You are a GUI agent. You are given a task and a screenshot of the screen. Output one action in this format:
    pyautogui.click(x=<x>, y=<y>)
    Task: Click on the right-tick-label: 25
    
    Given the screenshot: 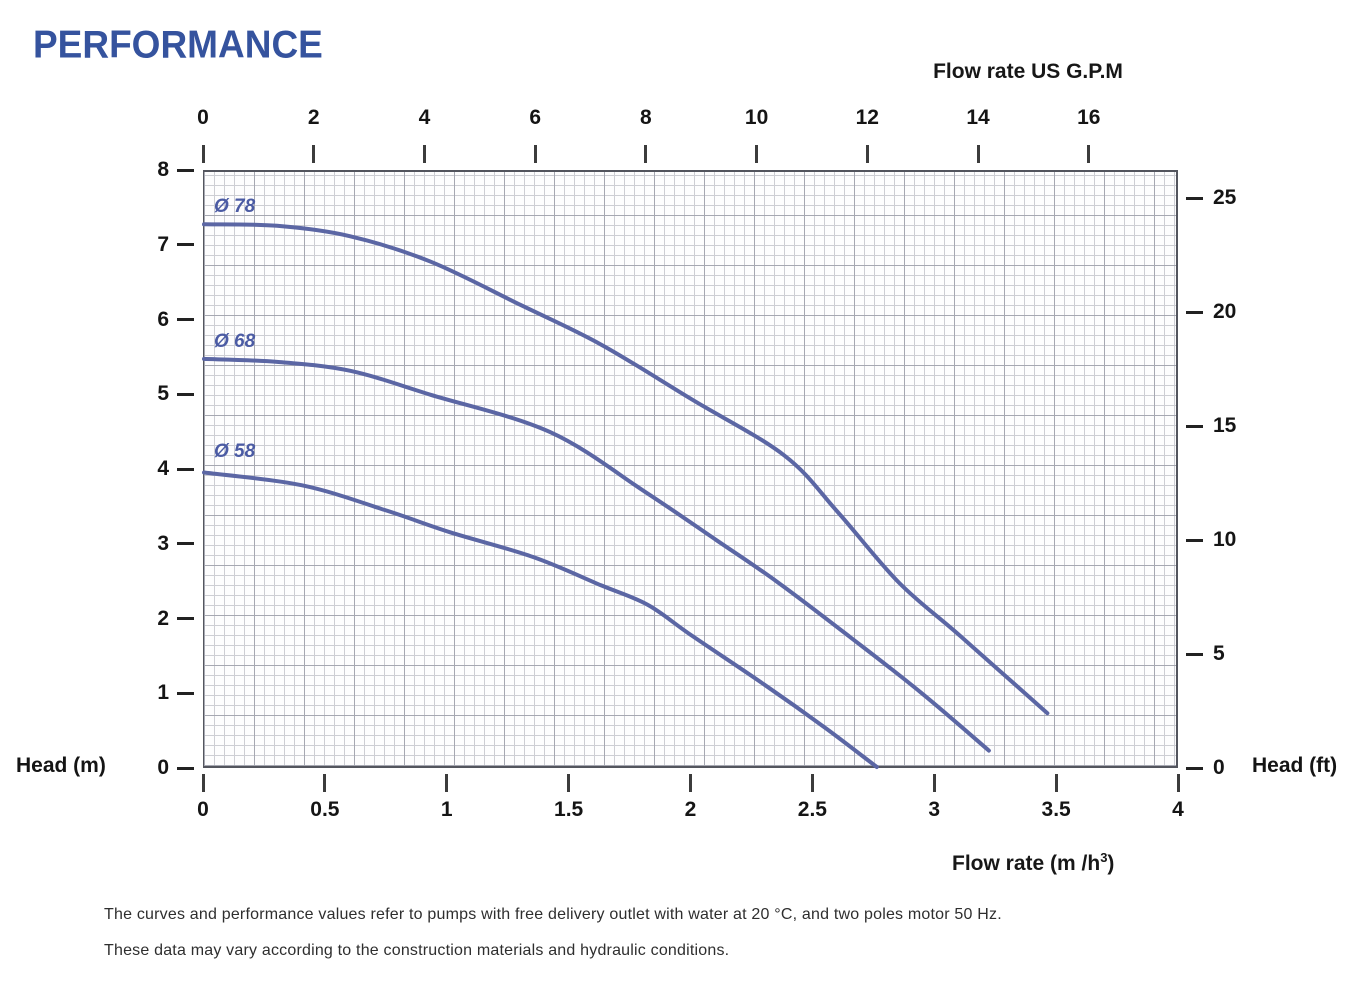 What is the action you would take?
    pyautogui.click(x=1225, y=198)
    